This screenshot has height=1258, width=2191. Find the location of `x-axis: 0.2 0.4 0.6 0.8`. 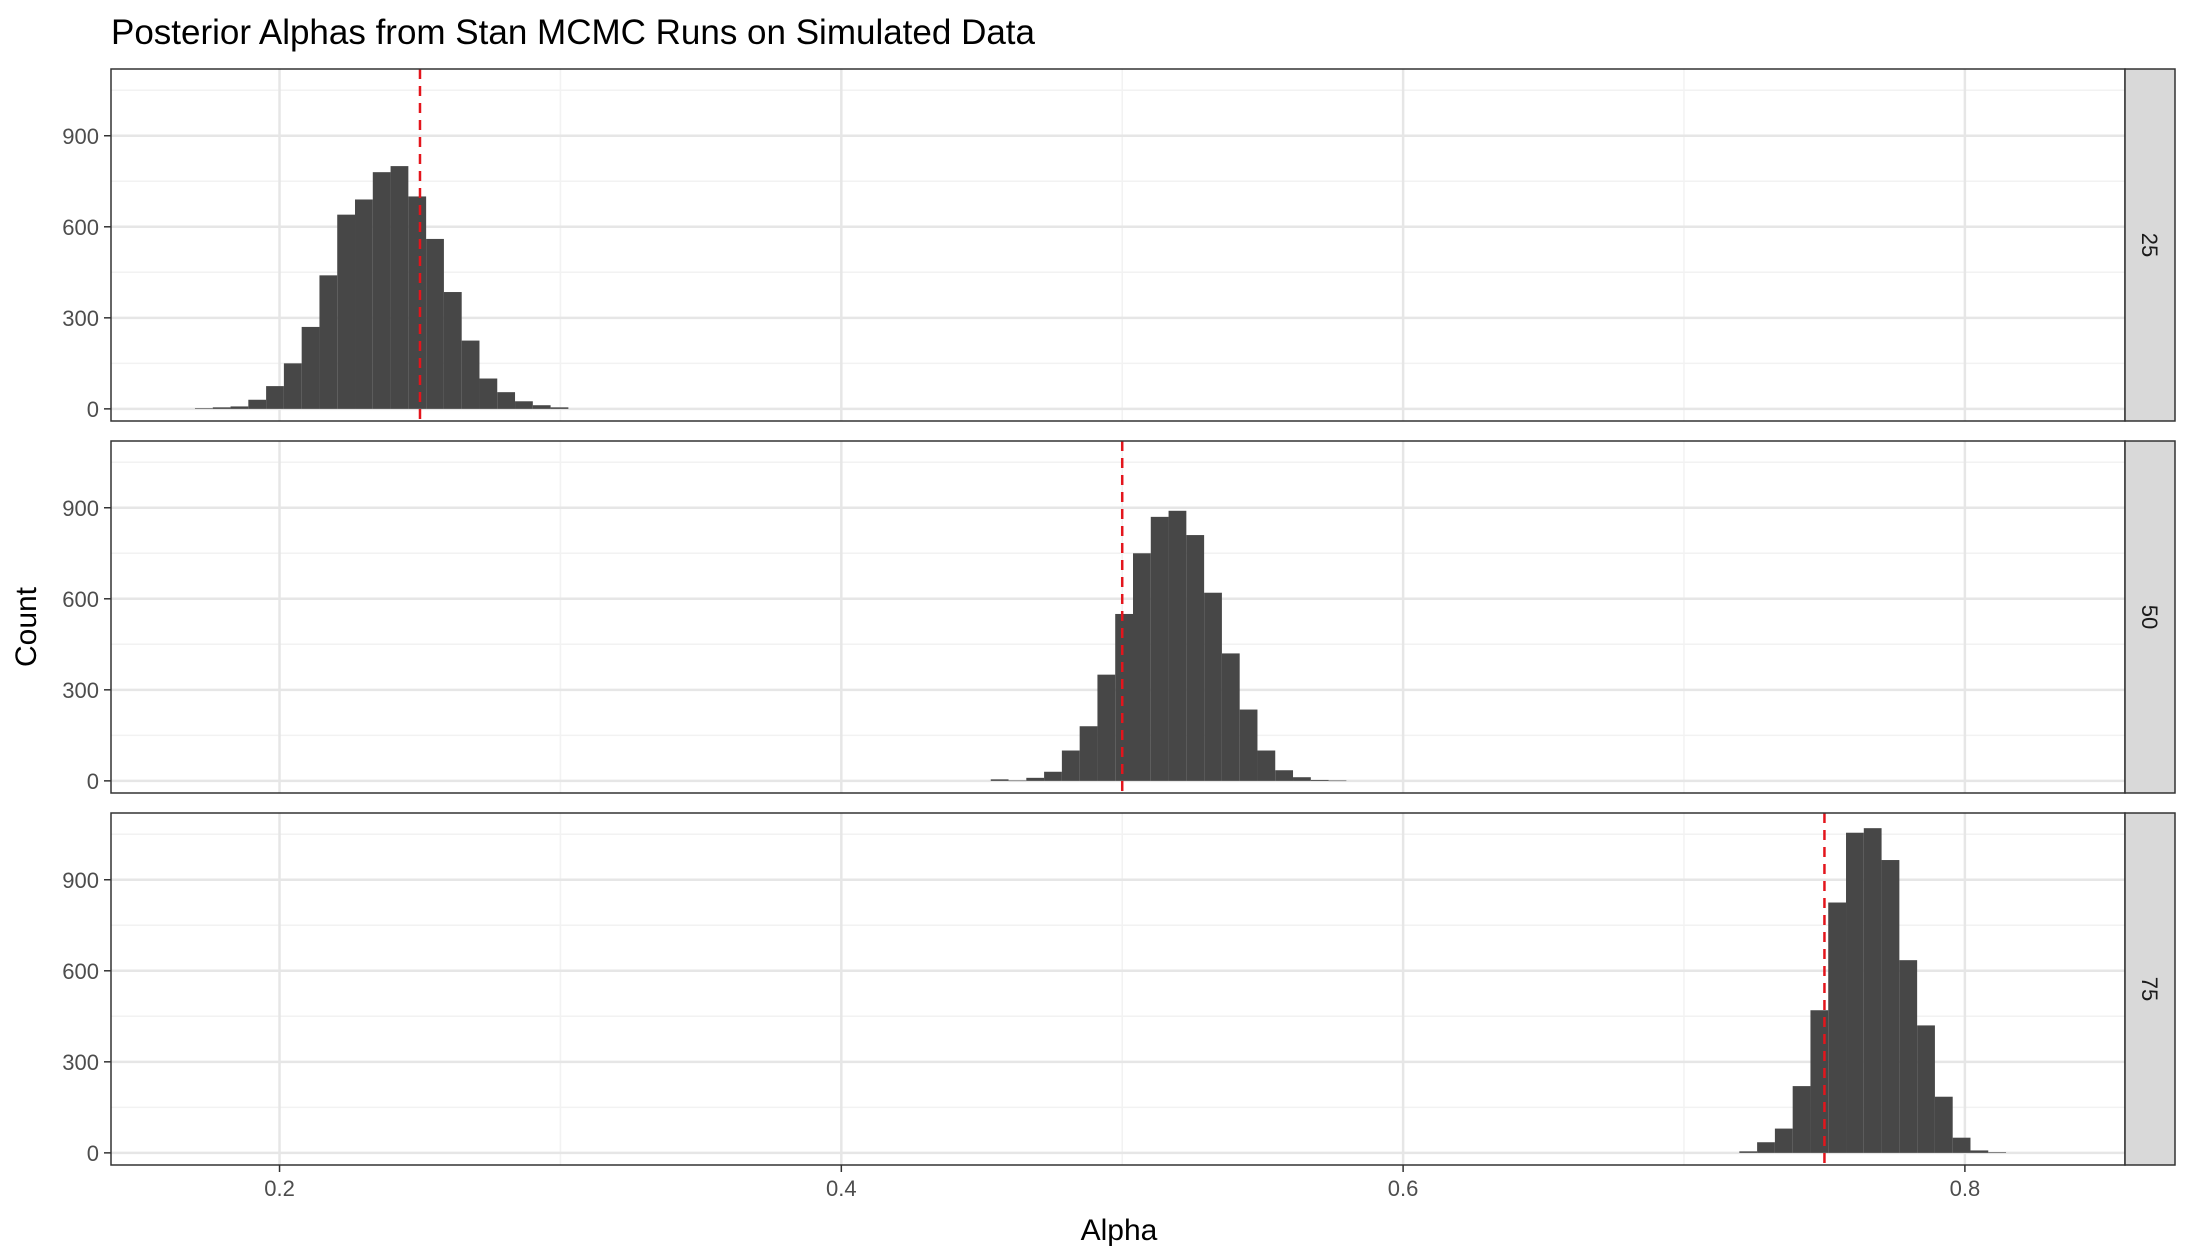

x-axis: 0.2 0.4 0.6 0.8 is located at coordinates (1122, 1183).